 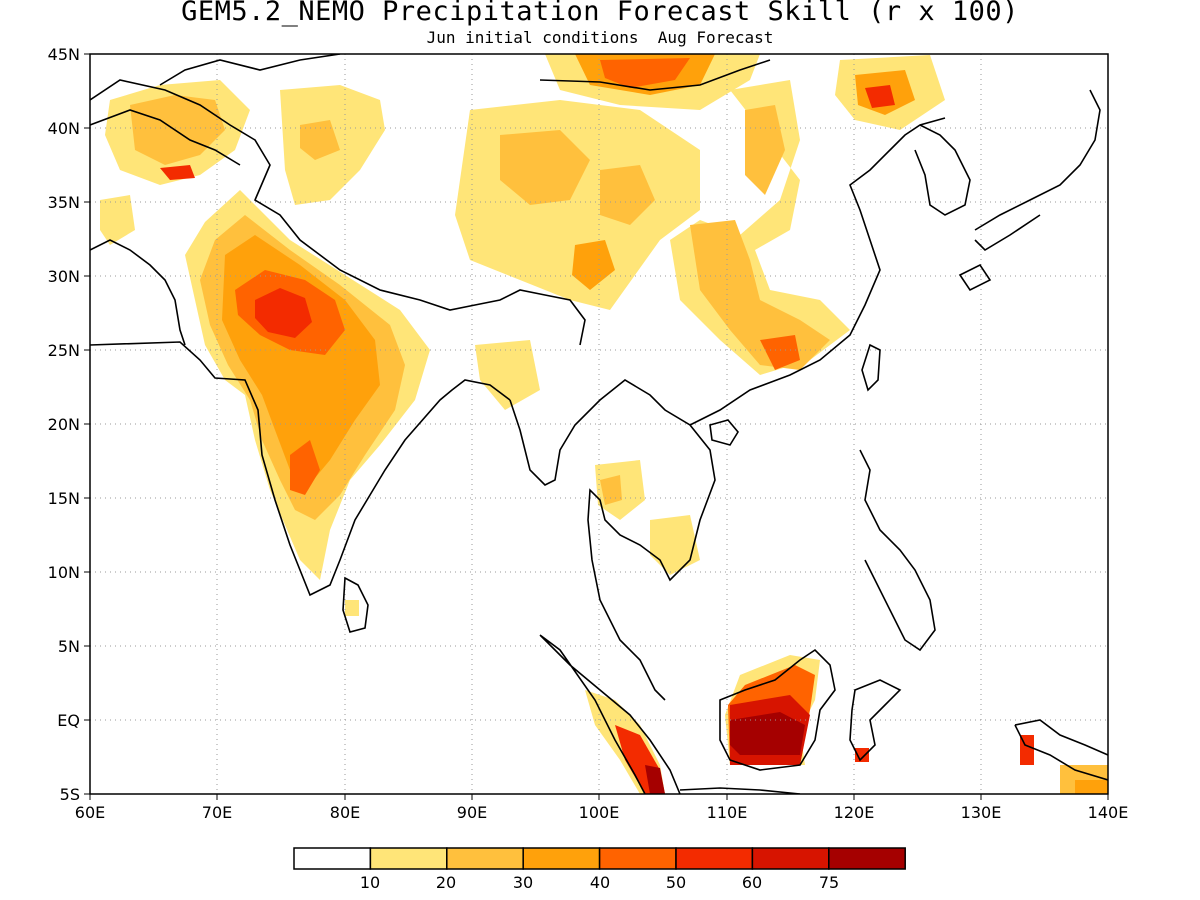 I want to click on border-himalaya, so click(x=338, y=212).